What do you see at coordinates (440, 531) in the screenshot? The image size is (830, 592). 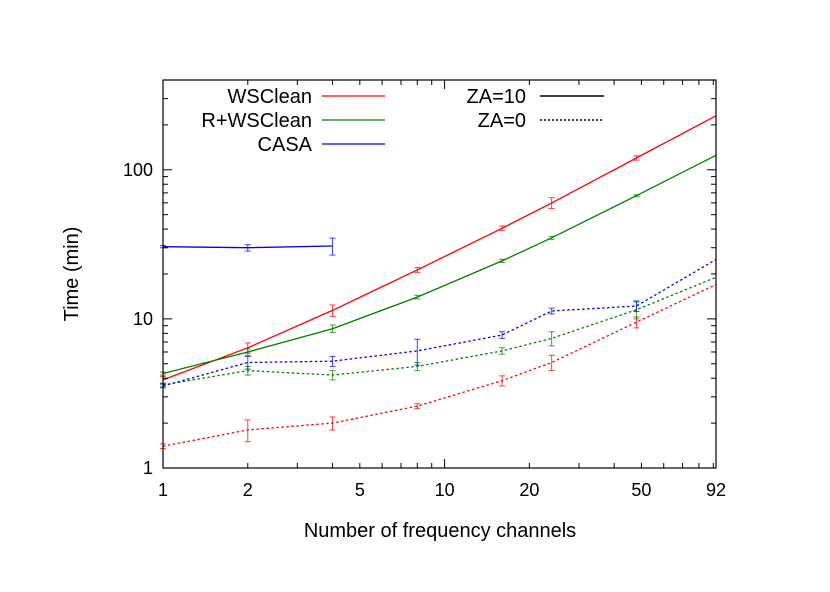 I see `x-axis-label: Number of frequency channels` at bounding box center [440, 531].